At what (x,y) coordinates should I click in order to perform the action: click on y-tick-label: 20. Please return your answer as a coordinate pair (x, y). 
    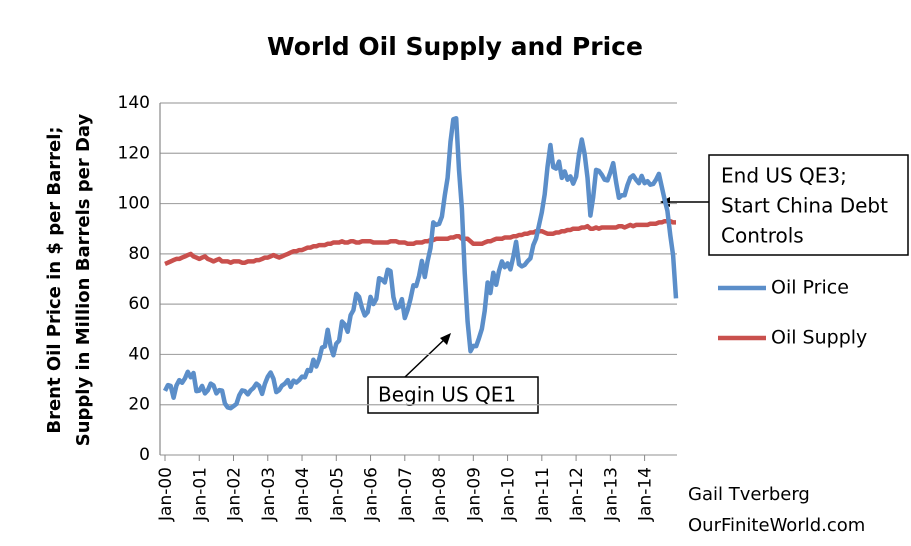
    Looking at the image, I should click on (139, 405).